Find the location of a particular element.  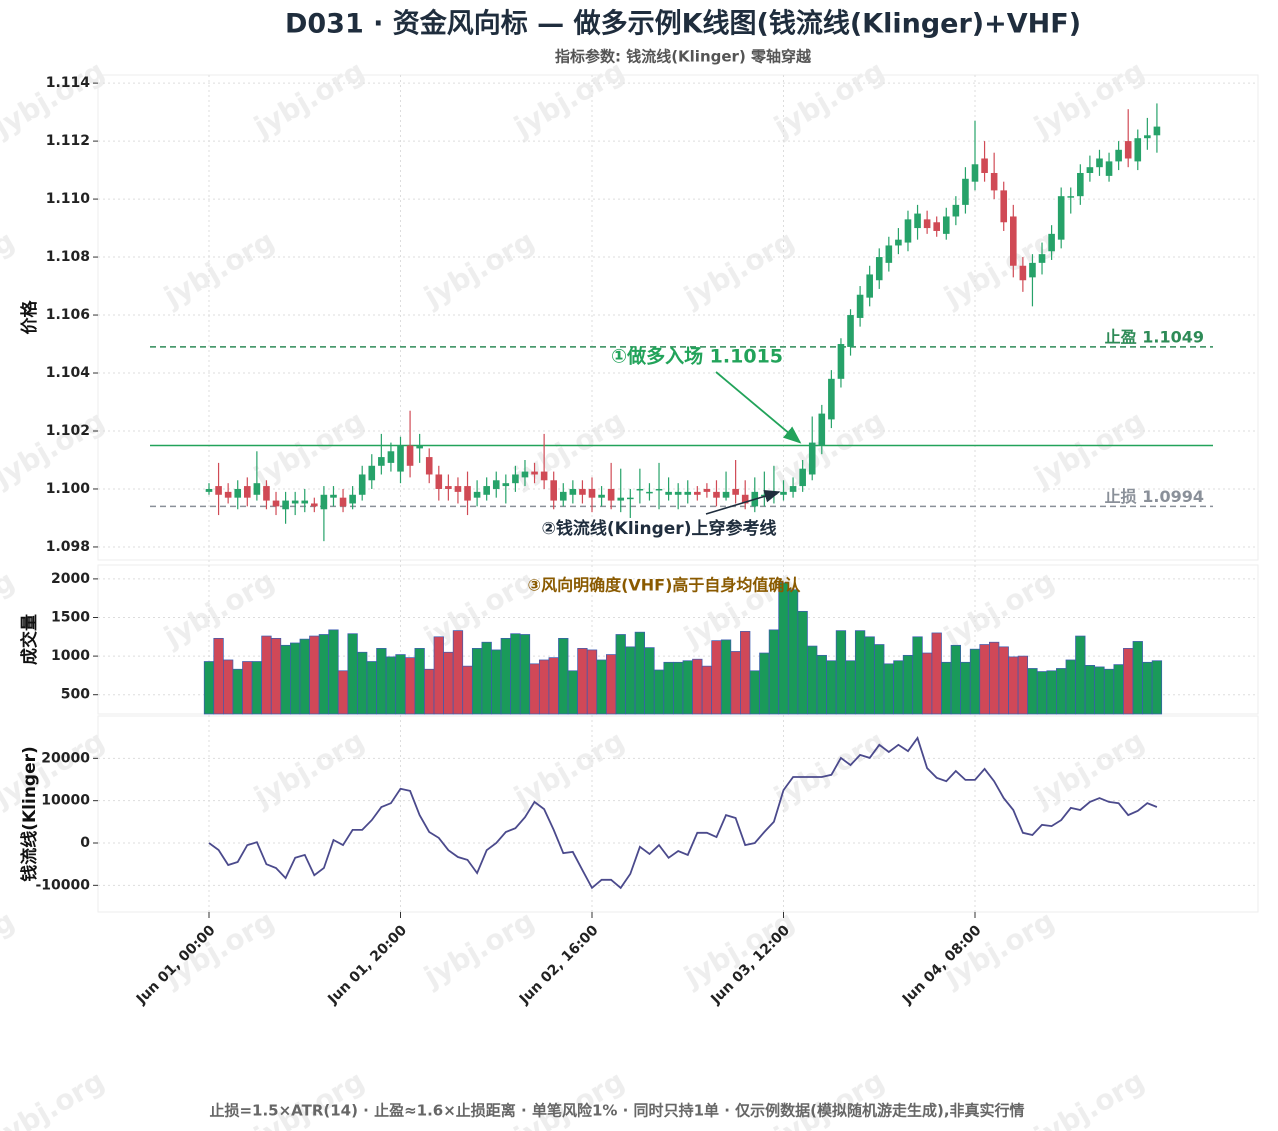

y-axis-label: 钱流线(Klinger) is located at coordinates (29, 814).